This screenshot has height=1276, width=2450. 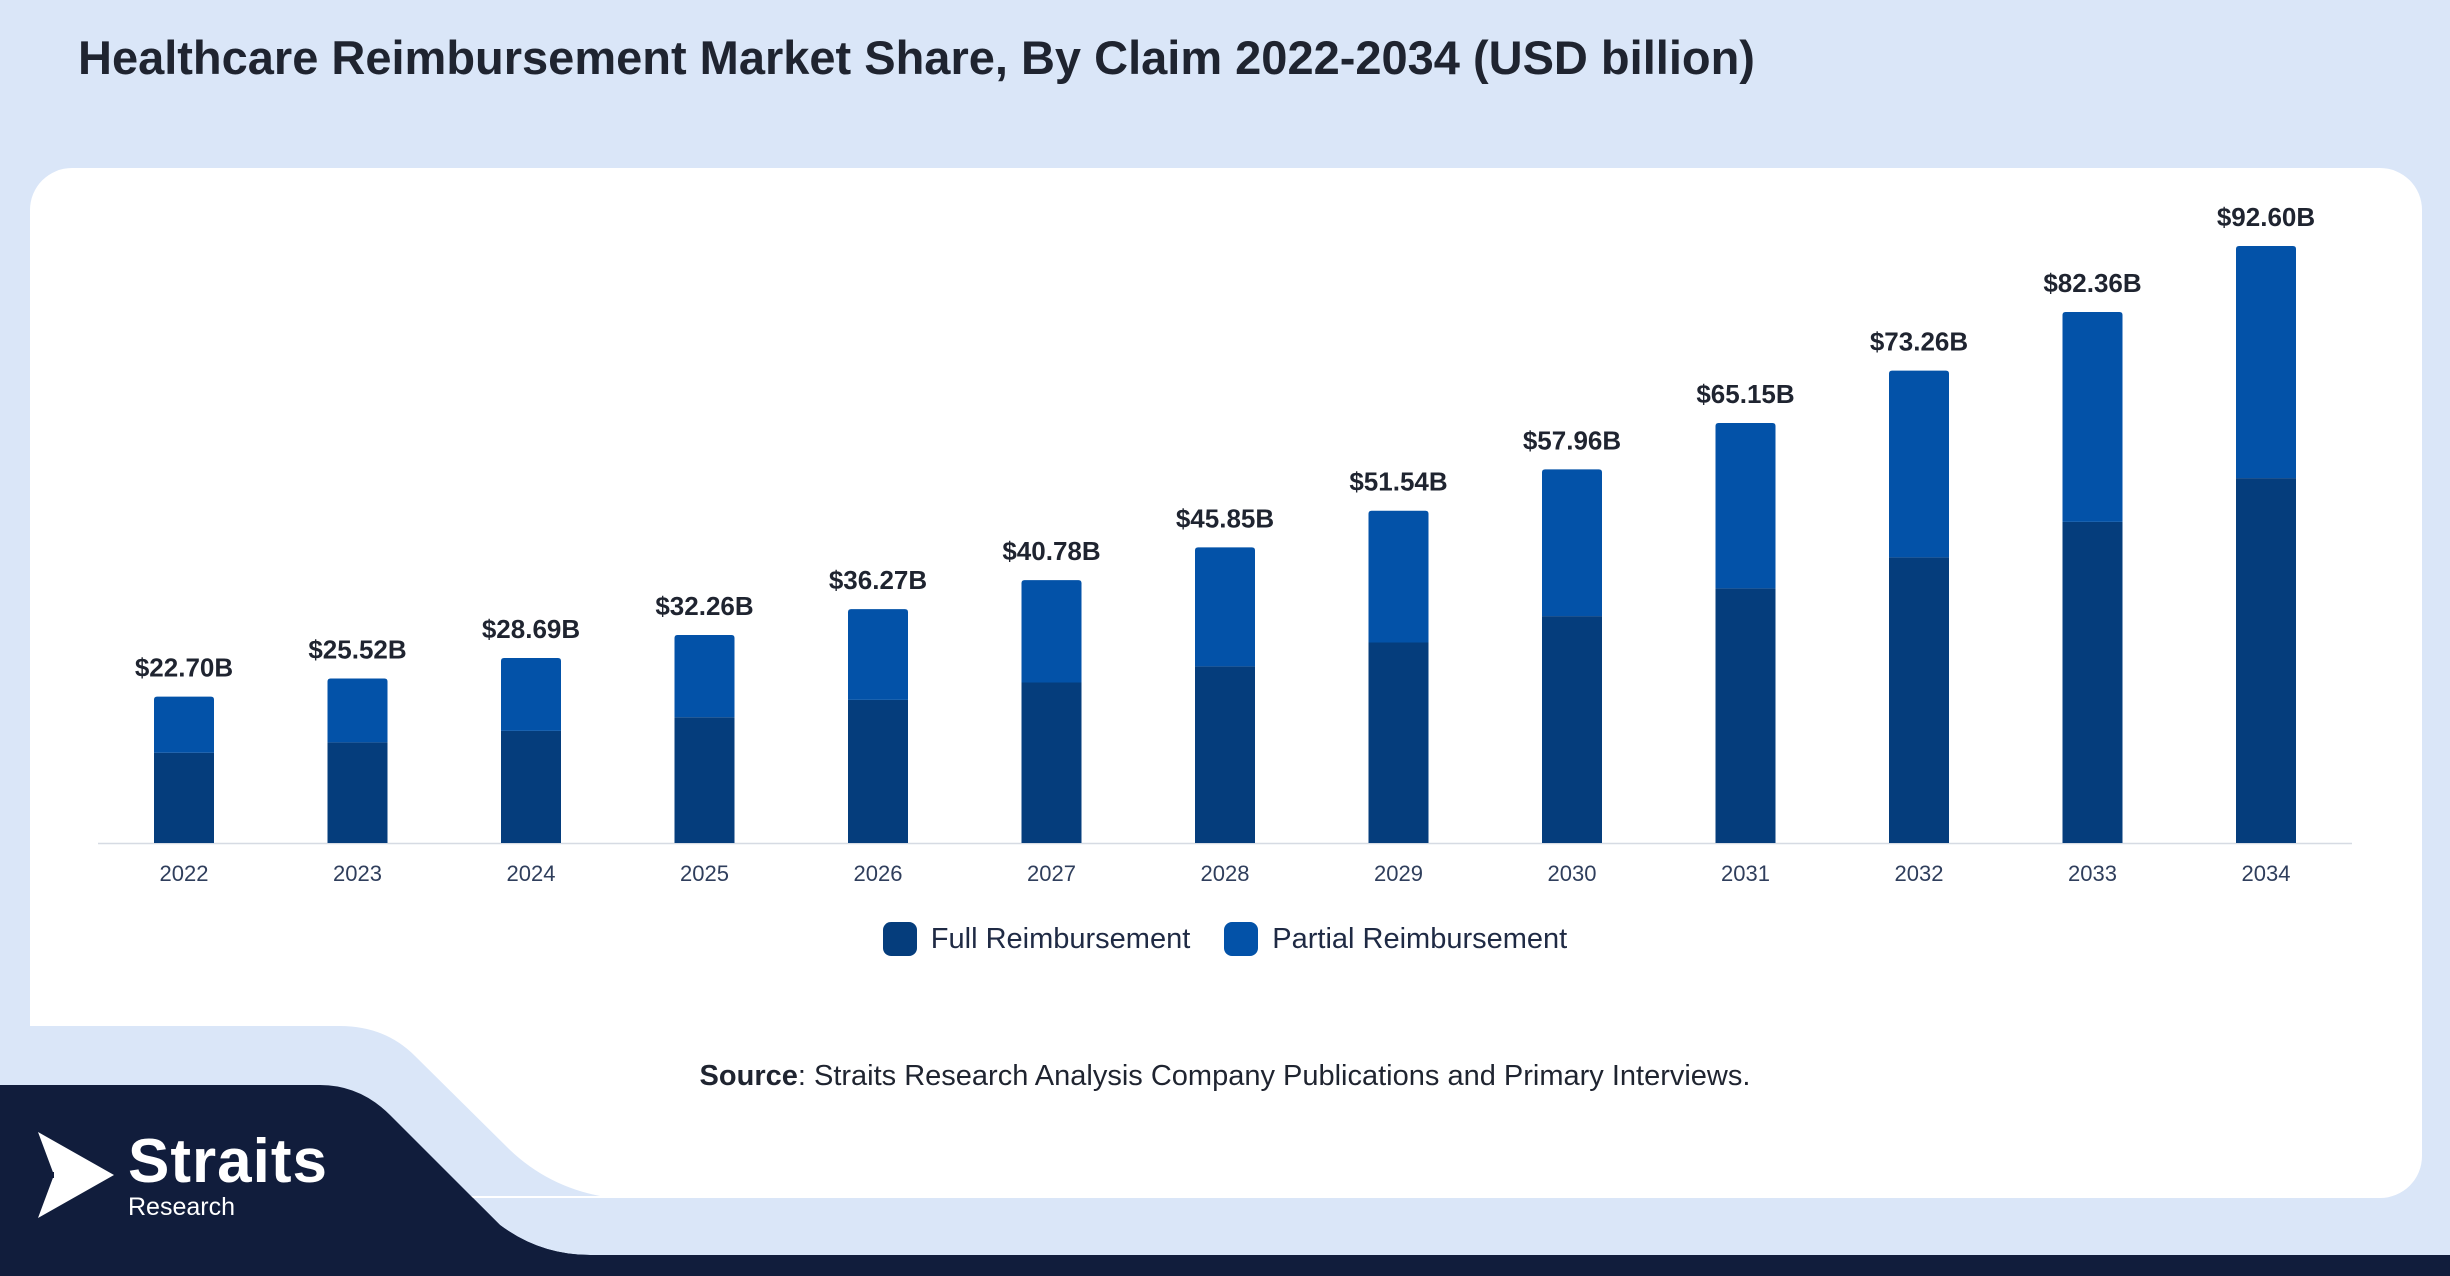 I want to click on chart-legend: Full Reimbursement Partial Reimbursement, so click(x=1225, y=939).